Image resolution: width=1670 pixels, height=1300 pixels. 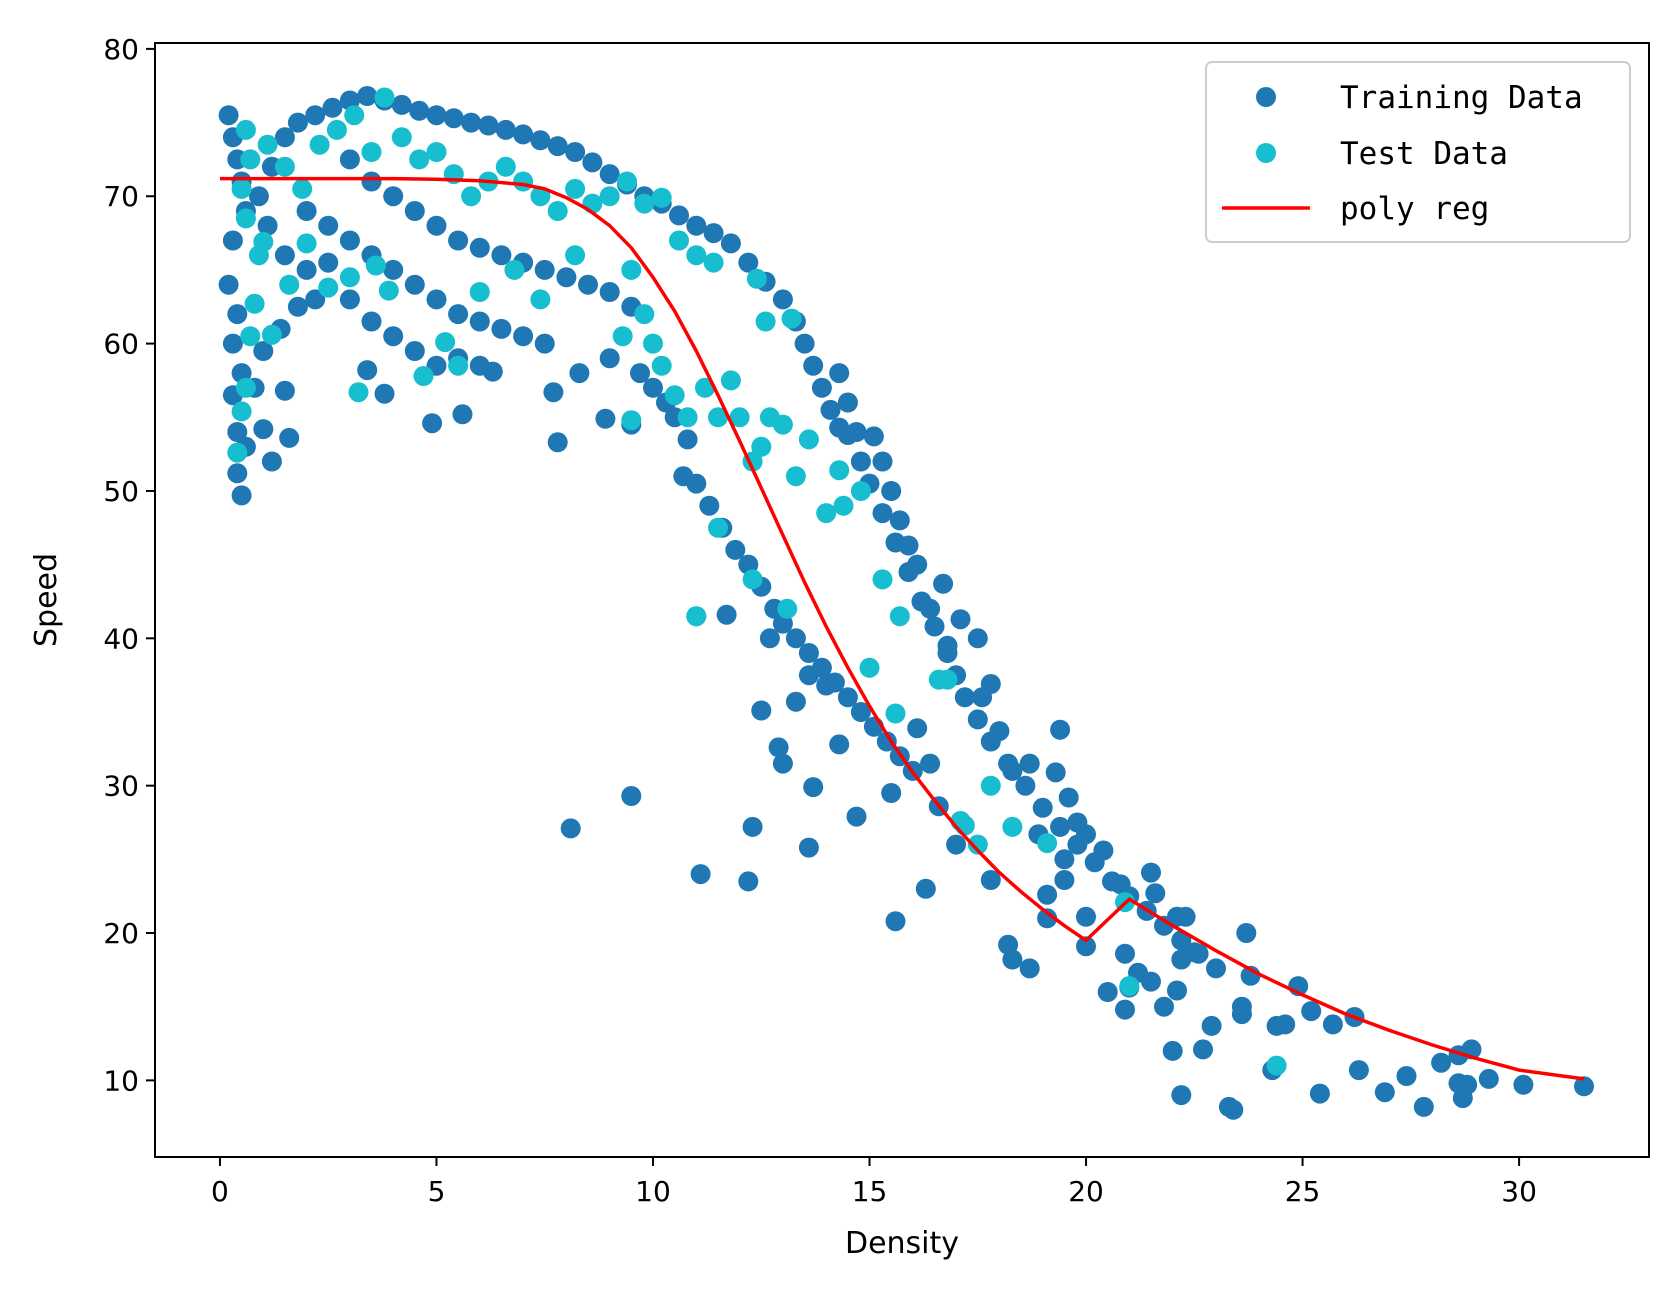 What do you see at coordinates (1086, 1191) in the screenshot?
I see `x-tick-label-20: 20` at bounding box center [1086, 1191].